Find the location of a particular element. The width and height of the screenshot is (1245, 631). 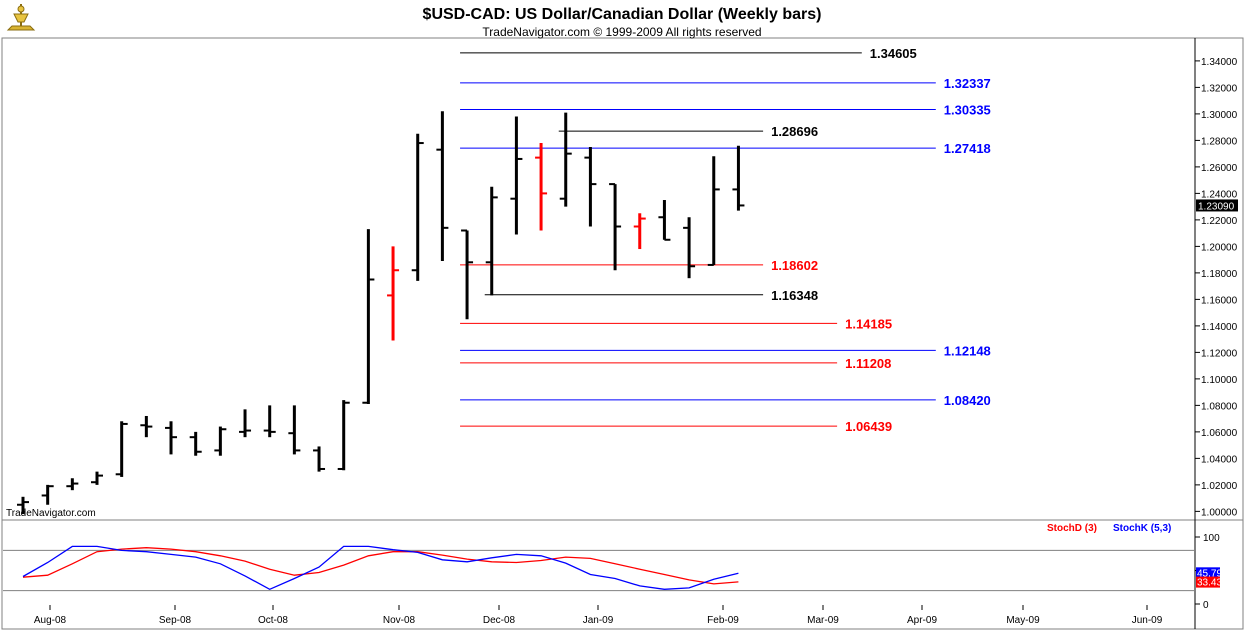

stochk-last-label: 45.79 is located at coordinates (1209, 573).